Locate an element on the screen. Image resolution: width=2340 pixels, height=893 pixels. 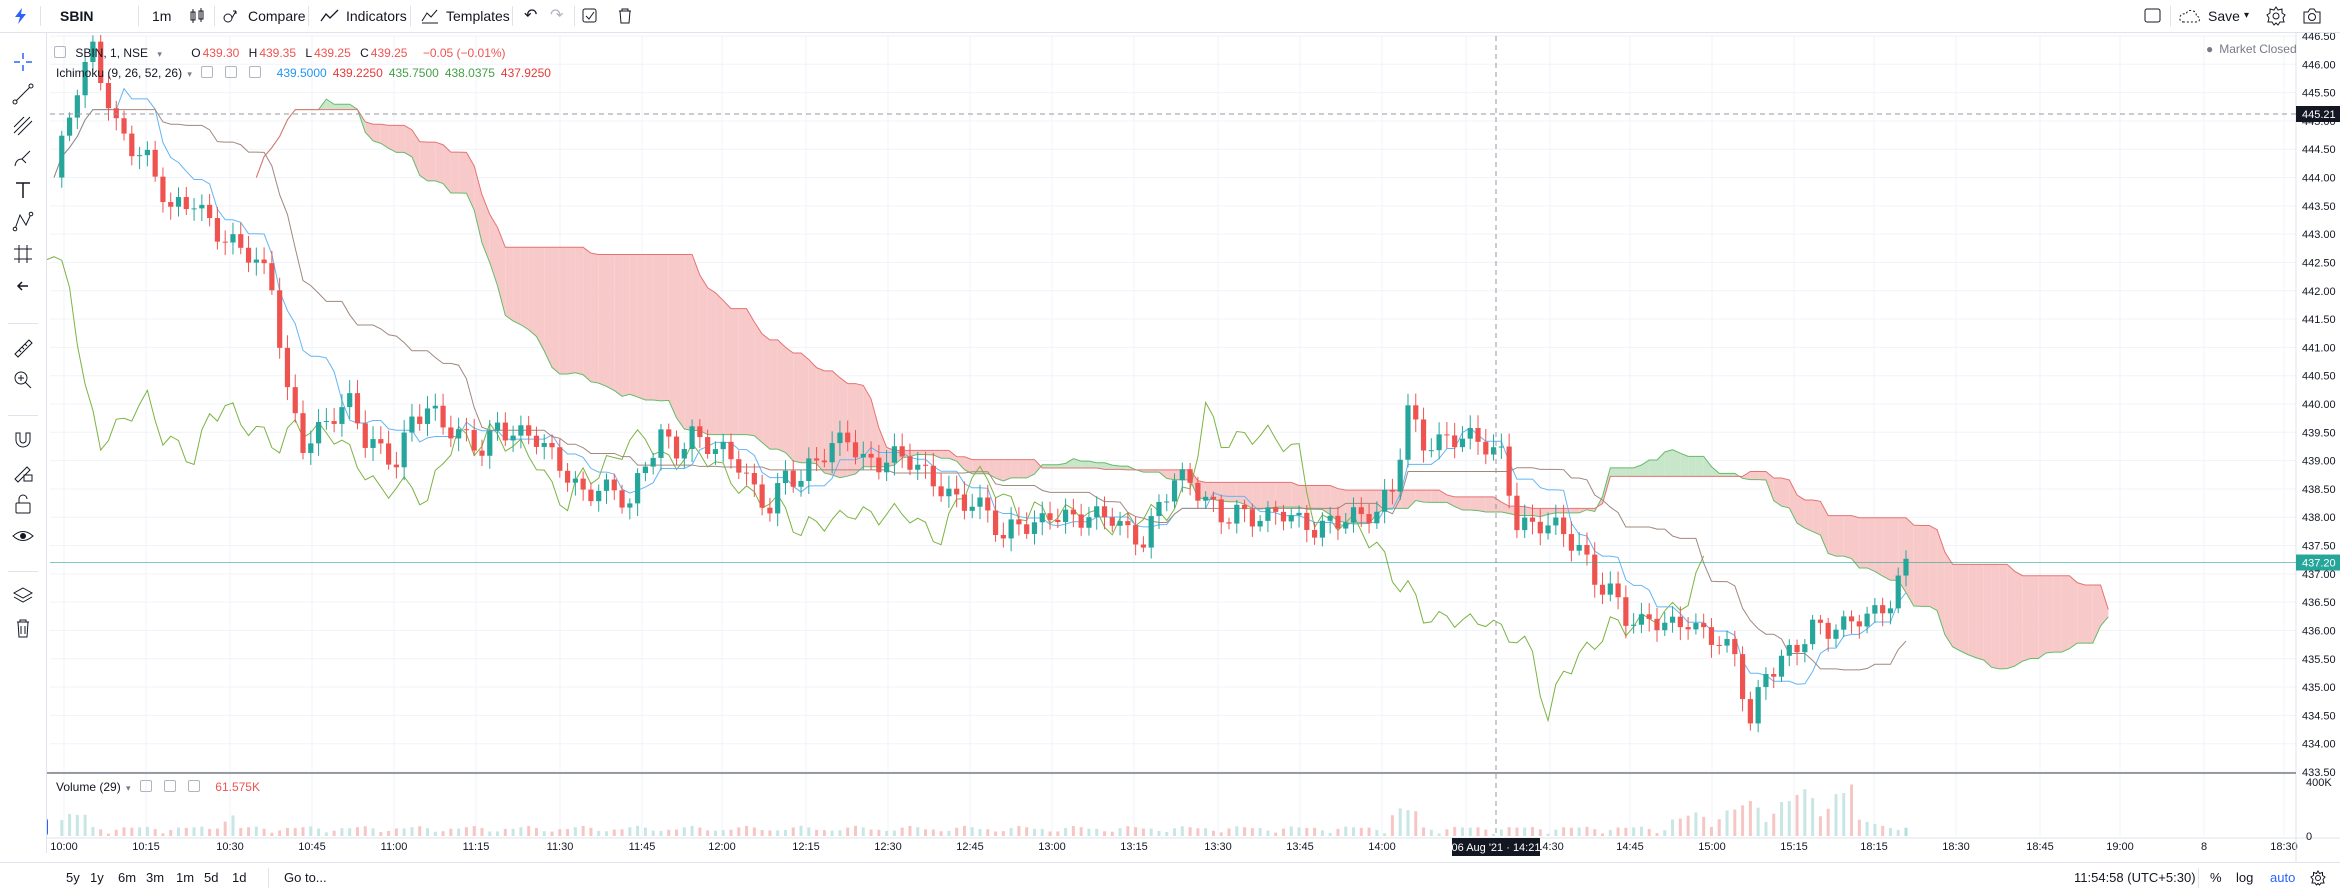
volume-remove-icon is located at coordinates (196, 787).